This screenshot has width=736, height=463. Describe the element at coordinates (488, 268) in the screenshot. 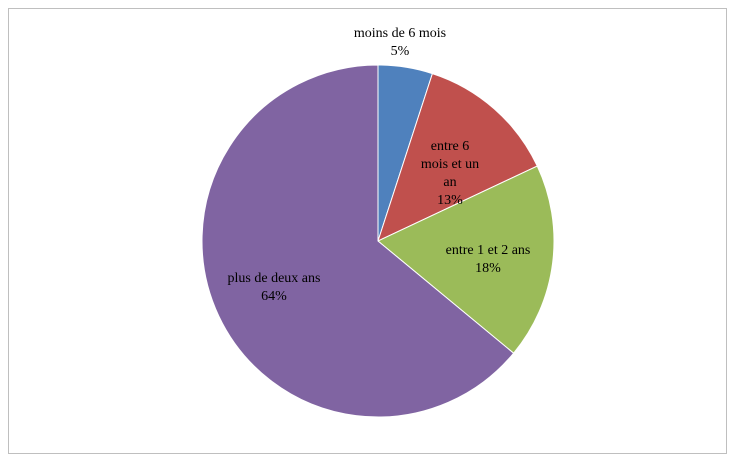

I see `pie-value-label: 18%` at that location.